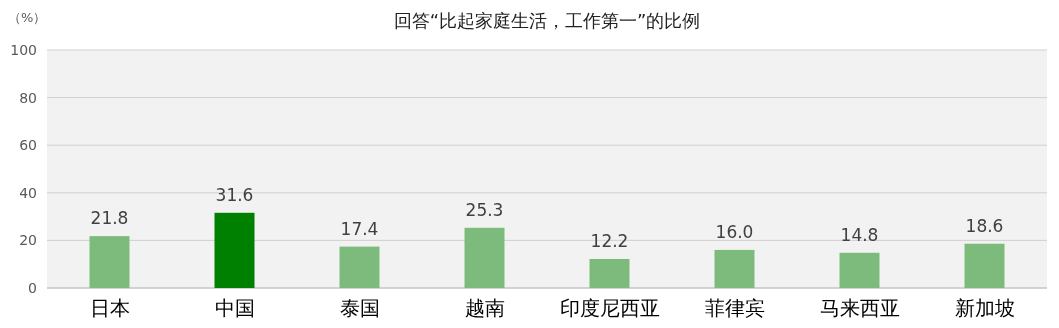 This screenshot has width=1059, height=328. Describe the element at coordinates (359, 228) in the screenshot. I see `data-label: 17.4` at that location.